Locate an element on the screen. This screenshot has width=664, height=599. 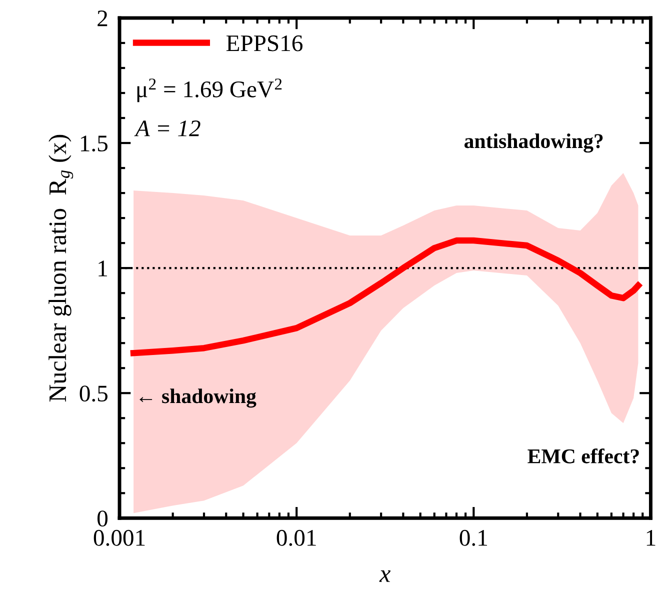
x-tick-label: 0.01 is located at coordinates (296, 538).